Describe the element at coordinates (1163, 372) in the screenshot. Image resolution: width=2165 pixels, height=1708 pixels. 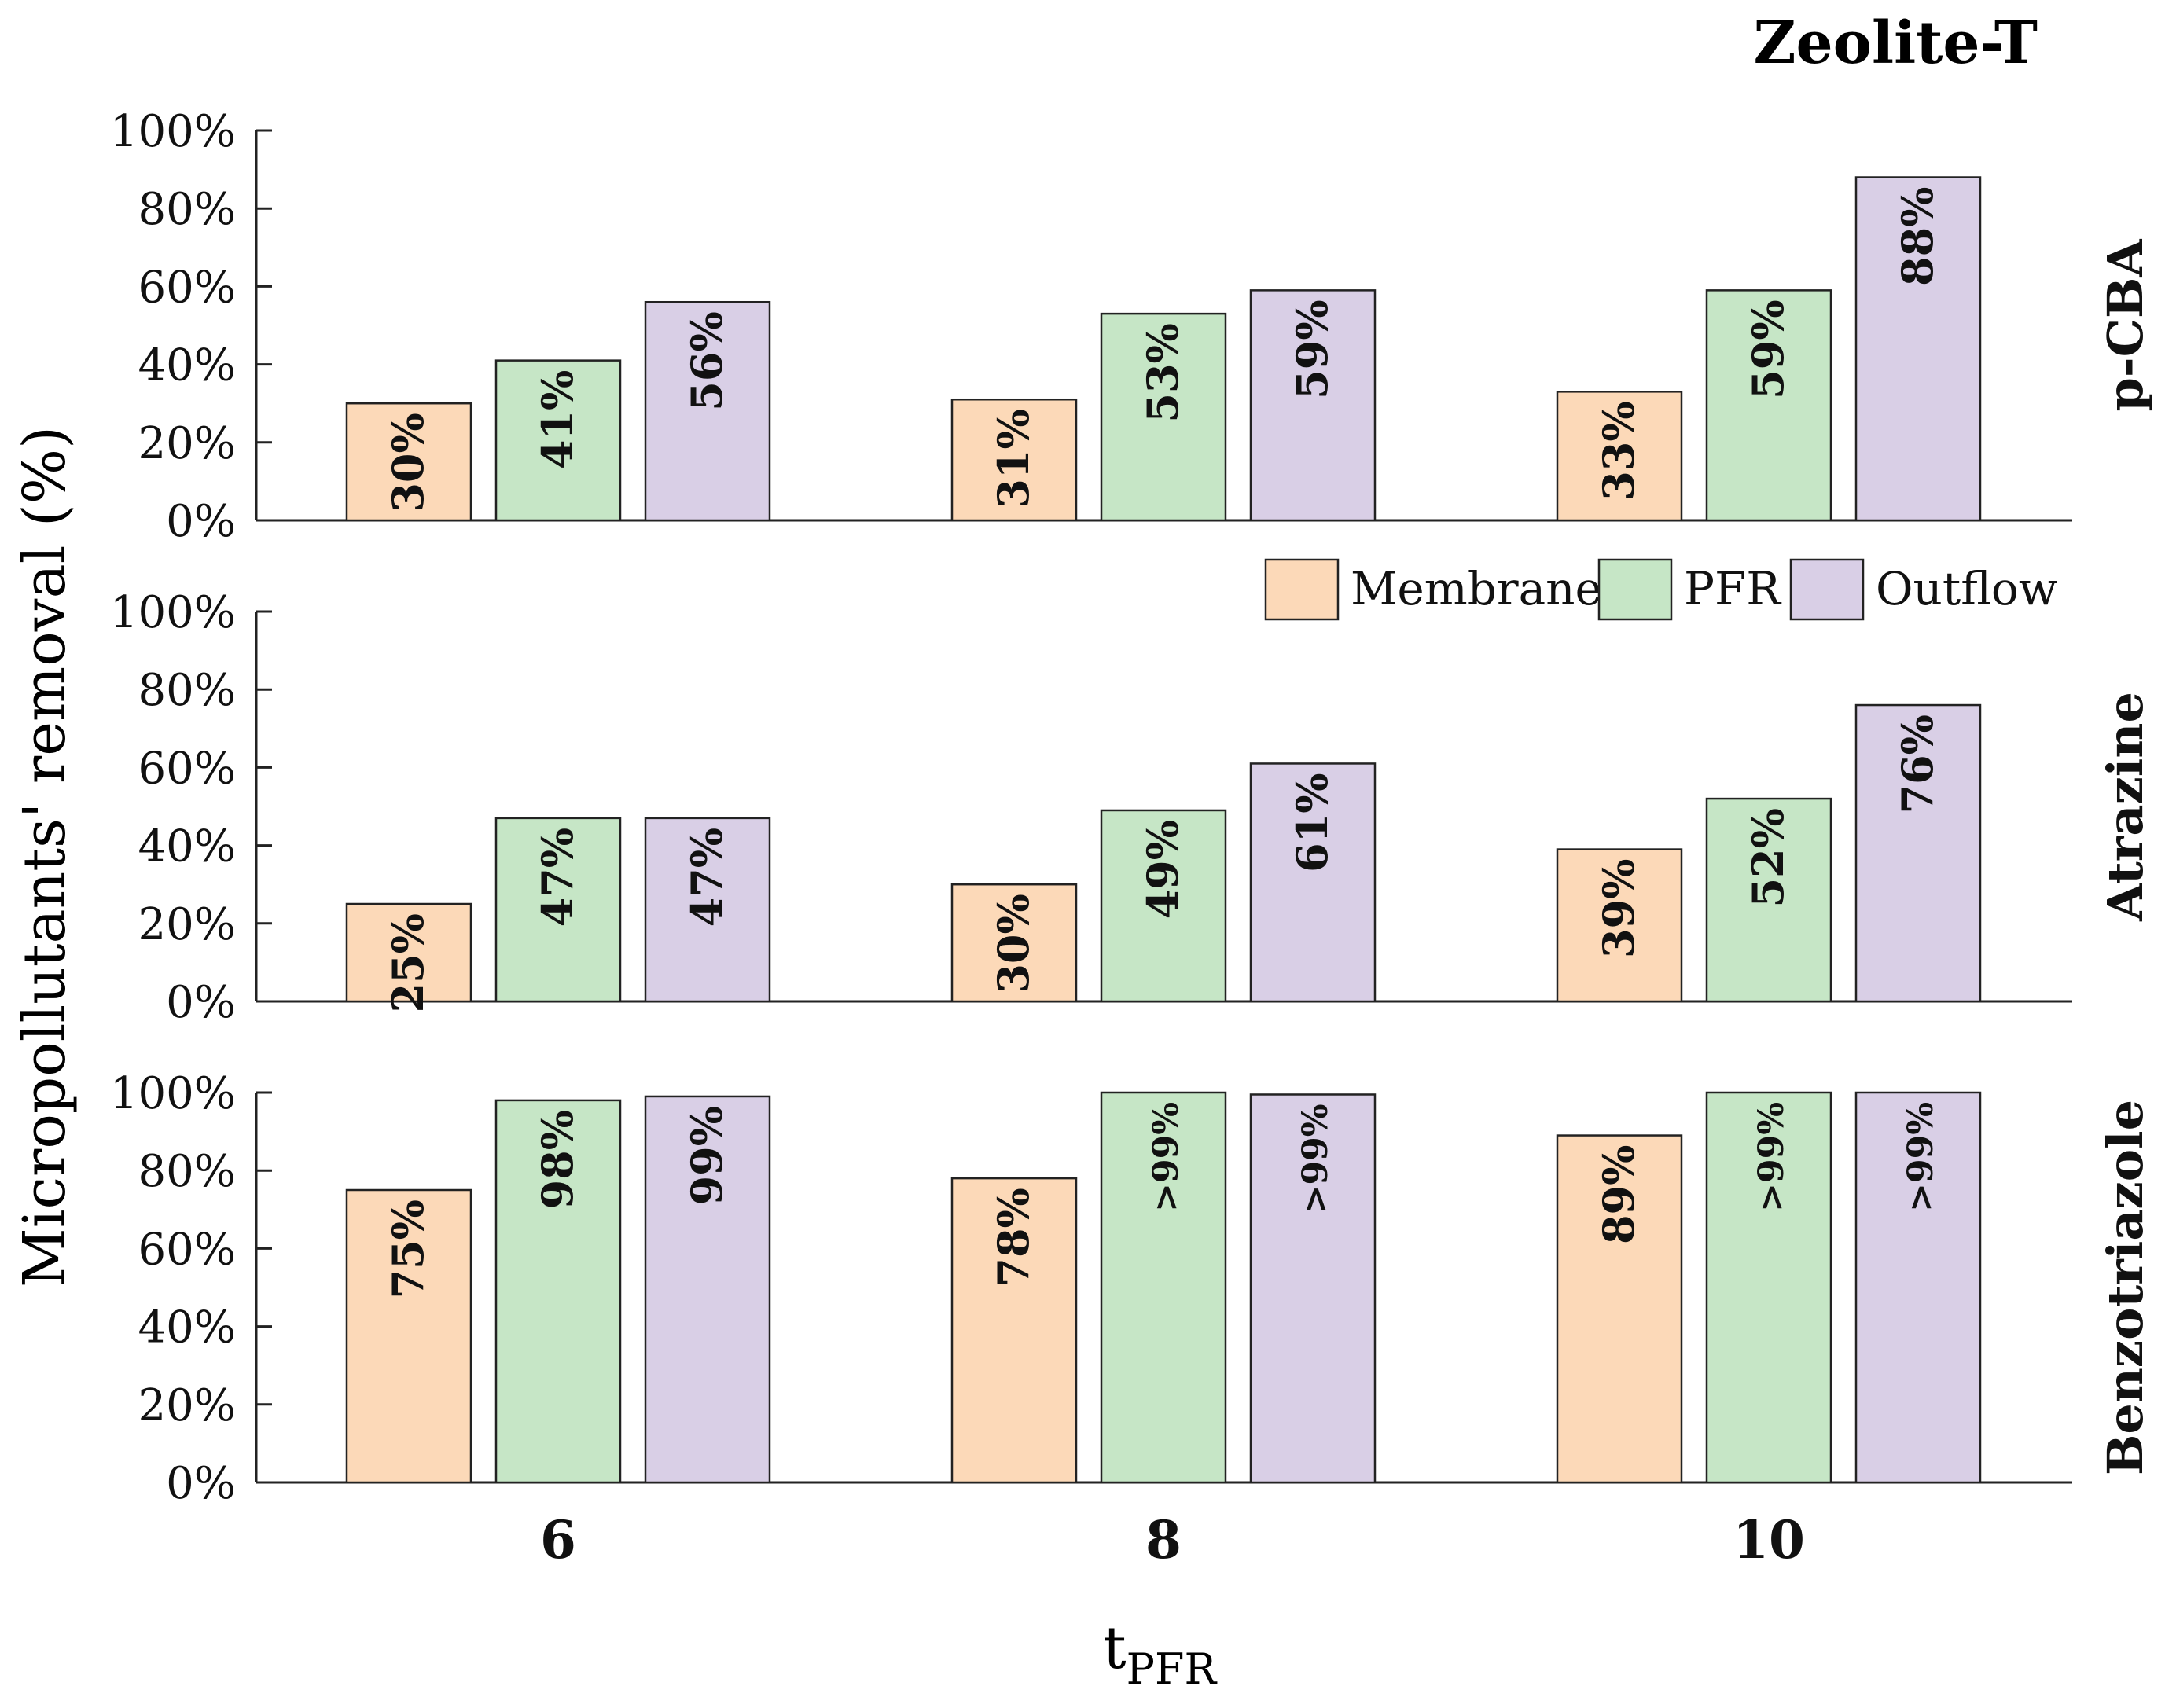
I see `data-label: 53%` at that location.